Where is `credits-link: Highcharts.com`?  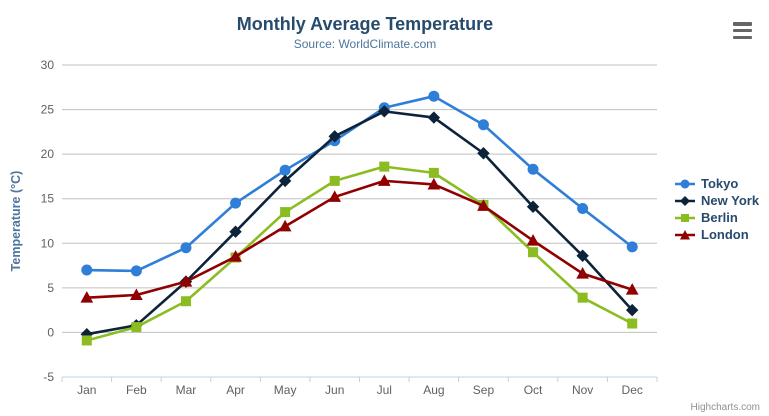
credits-link: Highcharts.com is located at coordinates (725, 407).